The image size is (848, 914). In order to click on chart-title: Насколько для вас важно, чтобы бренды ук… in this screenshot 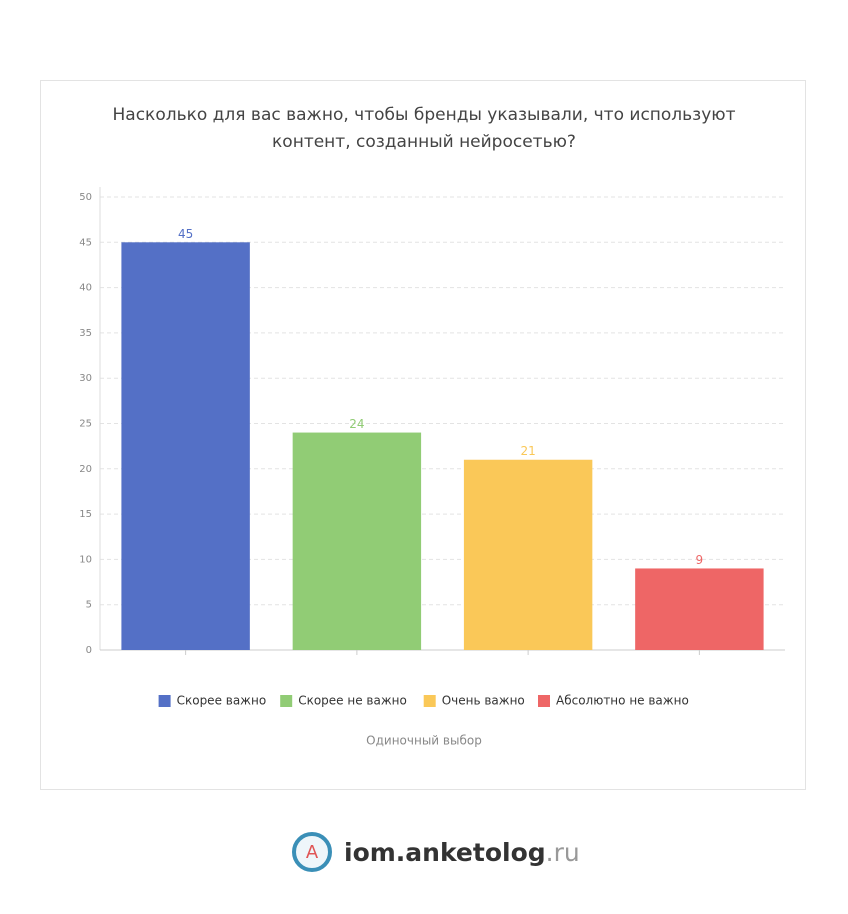, I will do `click(424, 128)`.